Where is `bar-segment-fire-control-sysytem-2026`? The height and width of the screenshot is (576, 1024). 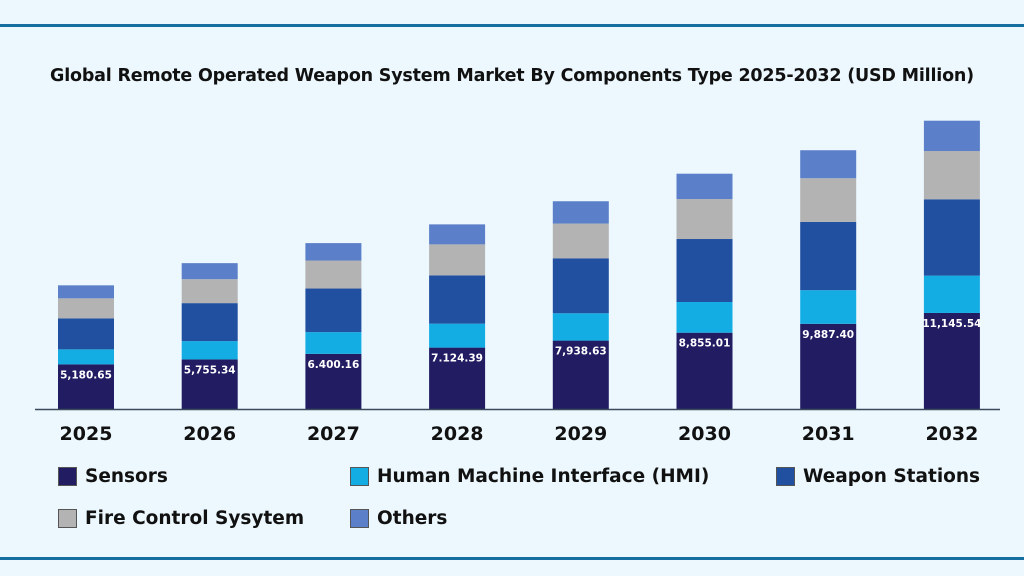 bar-segment-fire-control-sysytem-2026 is located at coordinates (209, 291).